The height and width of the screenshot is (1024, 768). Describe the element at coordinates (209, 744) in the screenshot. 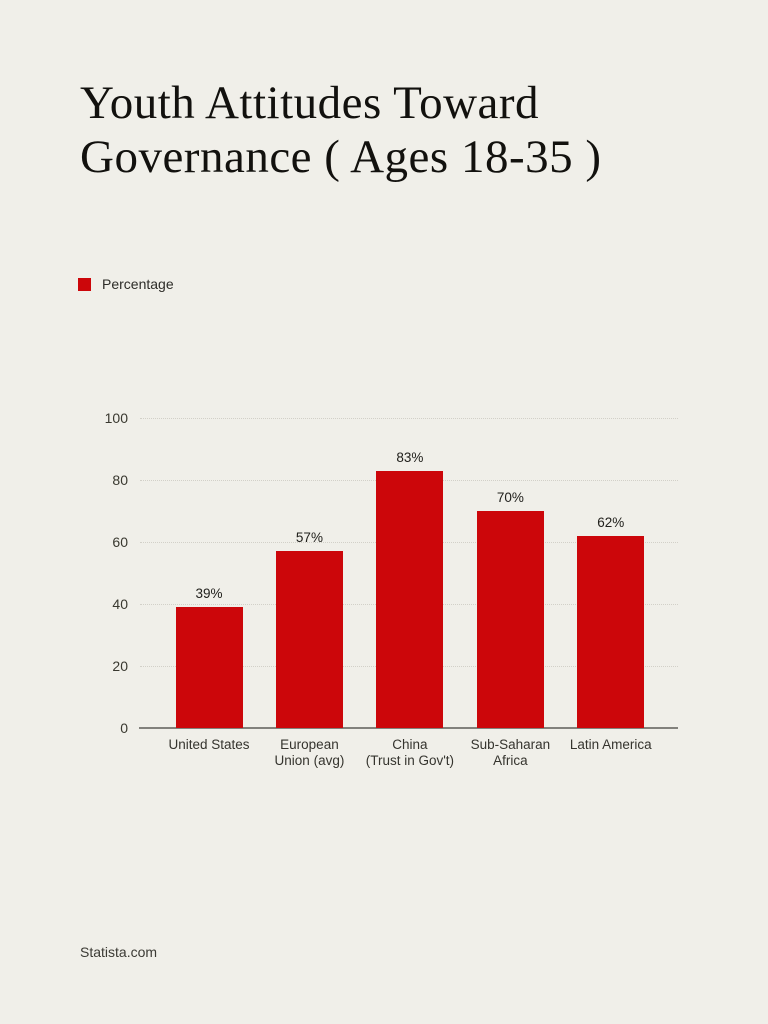

I see `x-axis-label-united-states: United States` at that location.